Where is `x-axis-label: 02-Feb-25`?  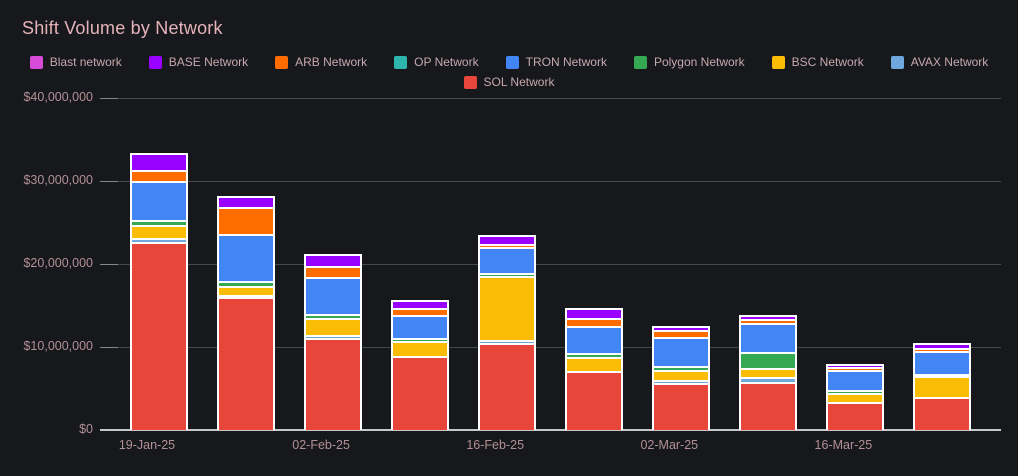 x-axis-label: 02-Feb-25 is located at coordinates (321, 445).